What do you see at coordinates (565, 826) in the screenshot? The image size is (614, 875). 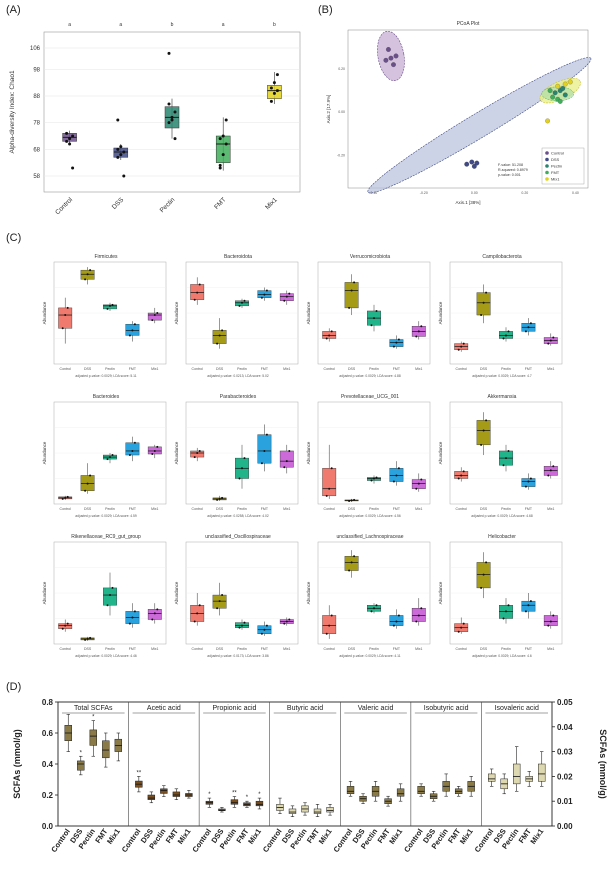 I see `d-ytick-label-right: 0.00` at bounding box center [565, 826].